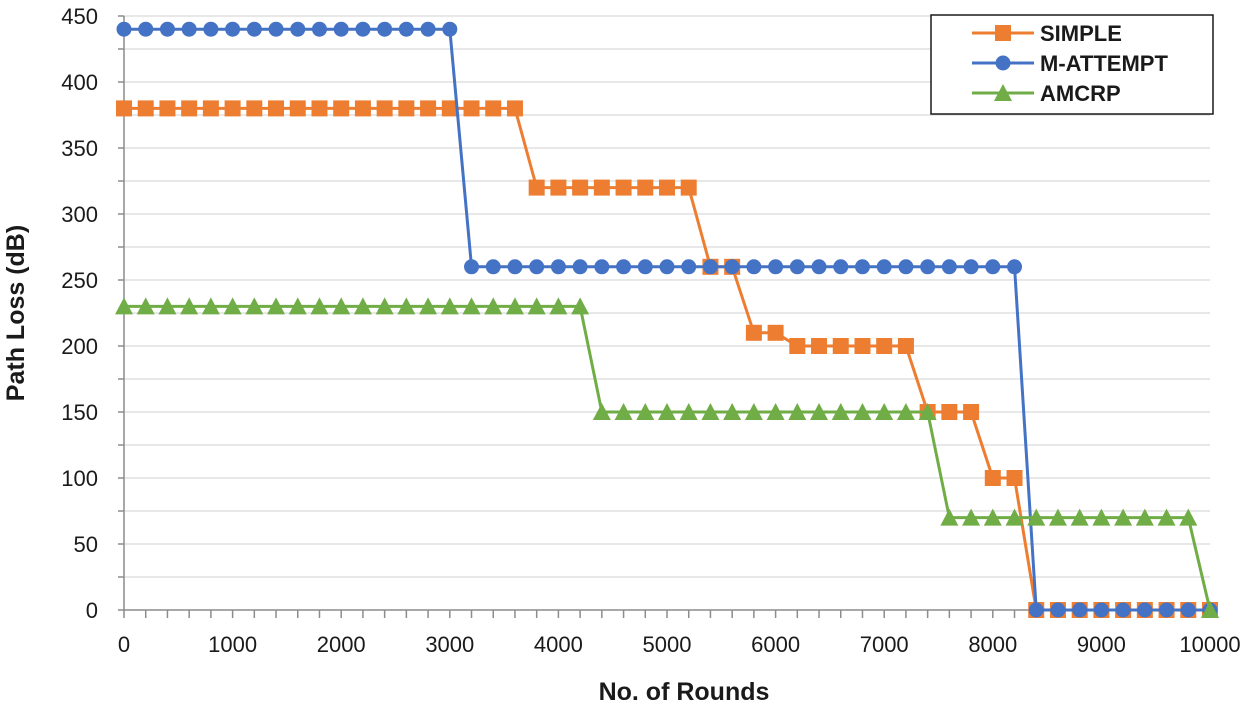 The image size is (1250, 708). Describe the element at coordinates (79, 148) in the screenshot. I see `y-tick-label: 350` at that location.